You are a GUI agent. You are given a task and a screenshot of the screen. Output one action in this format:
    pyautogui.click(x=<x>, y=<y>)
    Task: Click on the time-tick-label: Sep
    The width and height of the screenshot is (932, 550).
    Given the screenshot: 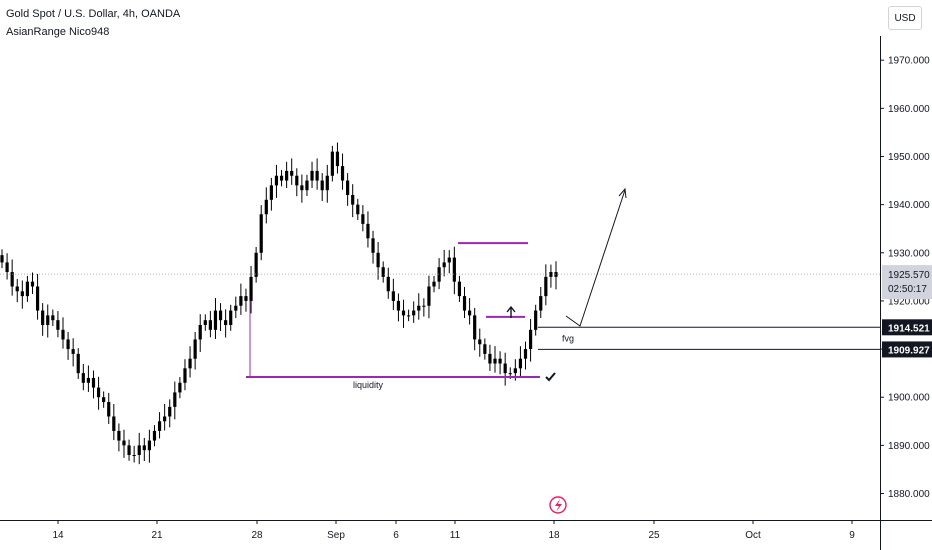 What is the action you would take?
    pyautogui.click(x=336, y=535)
    